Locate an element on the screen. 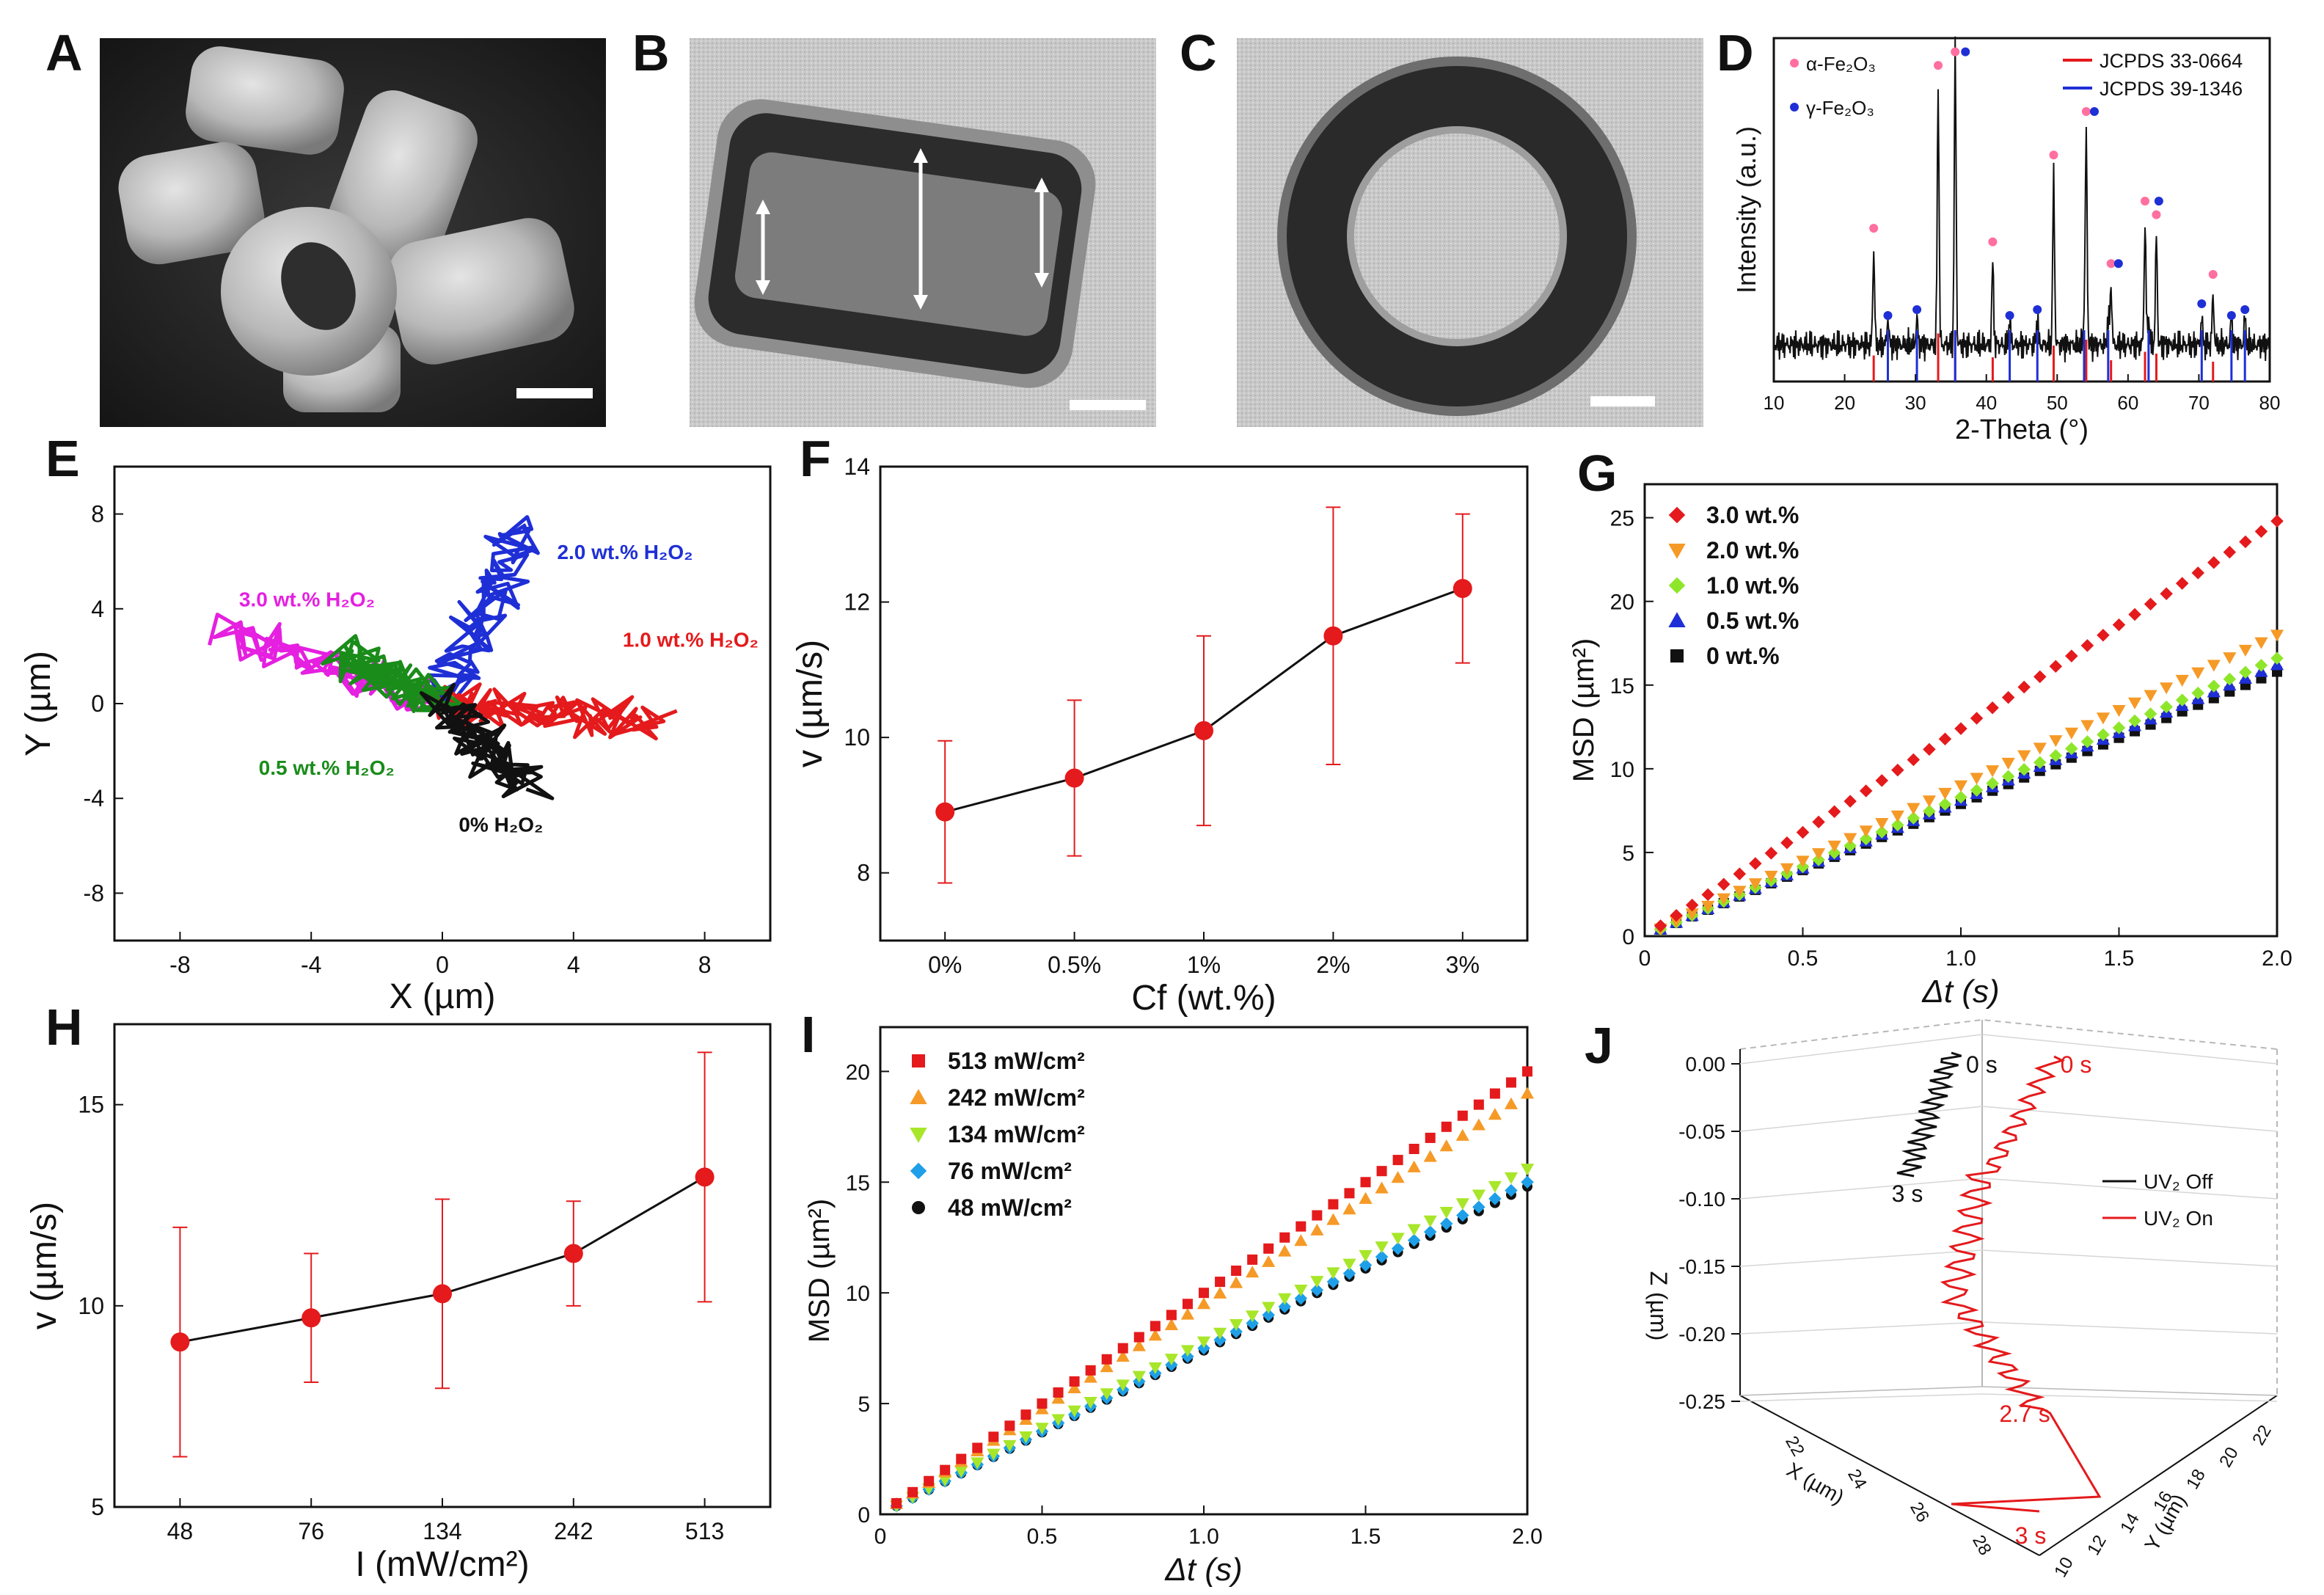 The width and height of the screenshot is (2324, 1595). panel-label-a: A is located at coordinates (64, 52).